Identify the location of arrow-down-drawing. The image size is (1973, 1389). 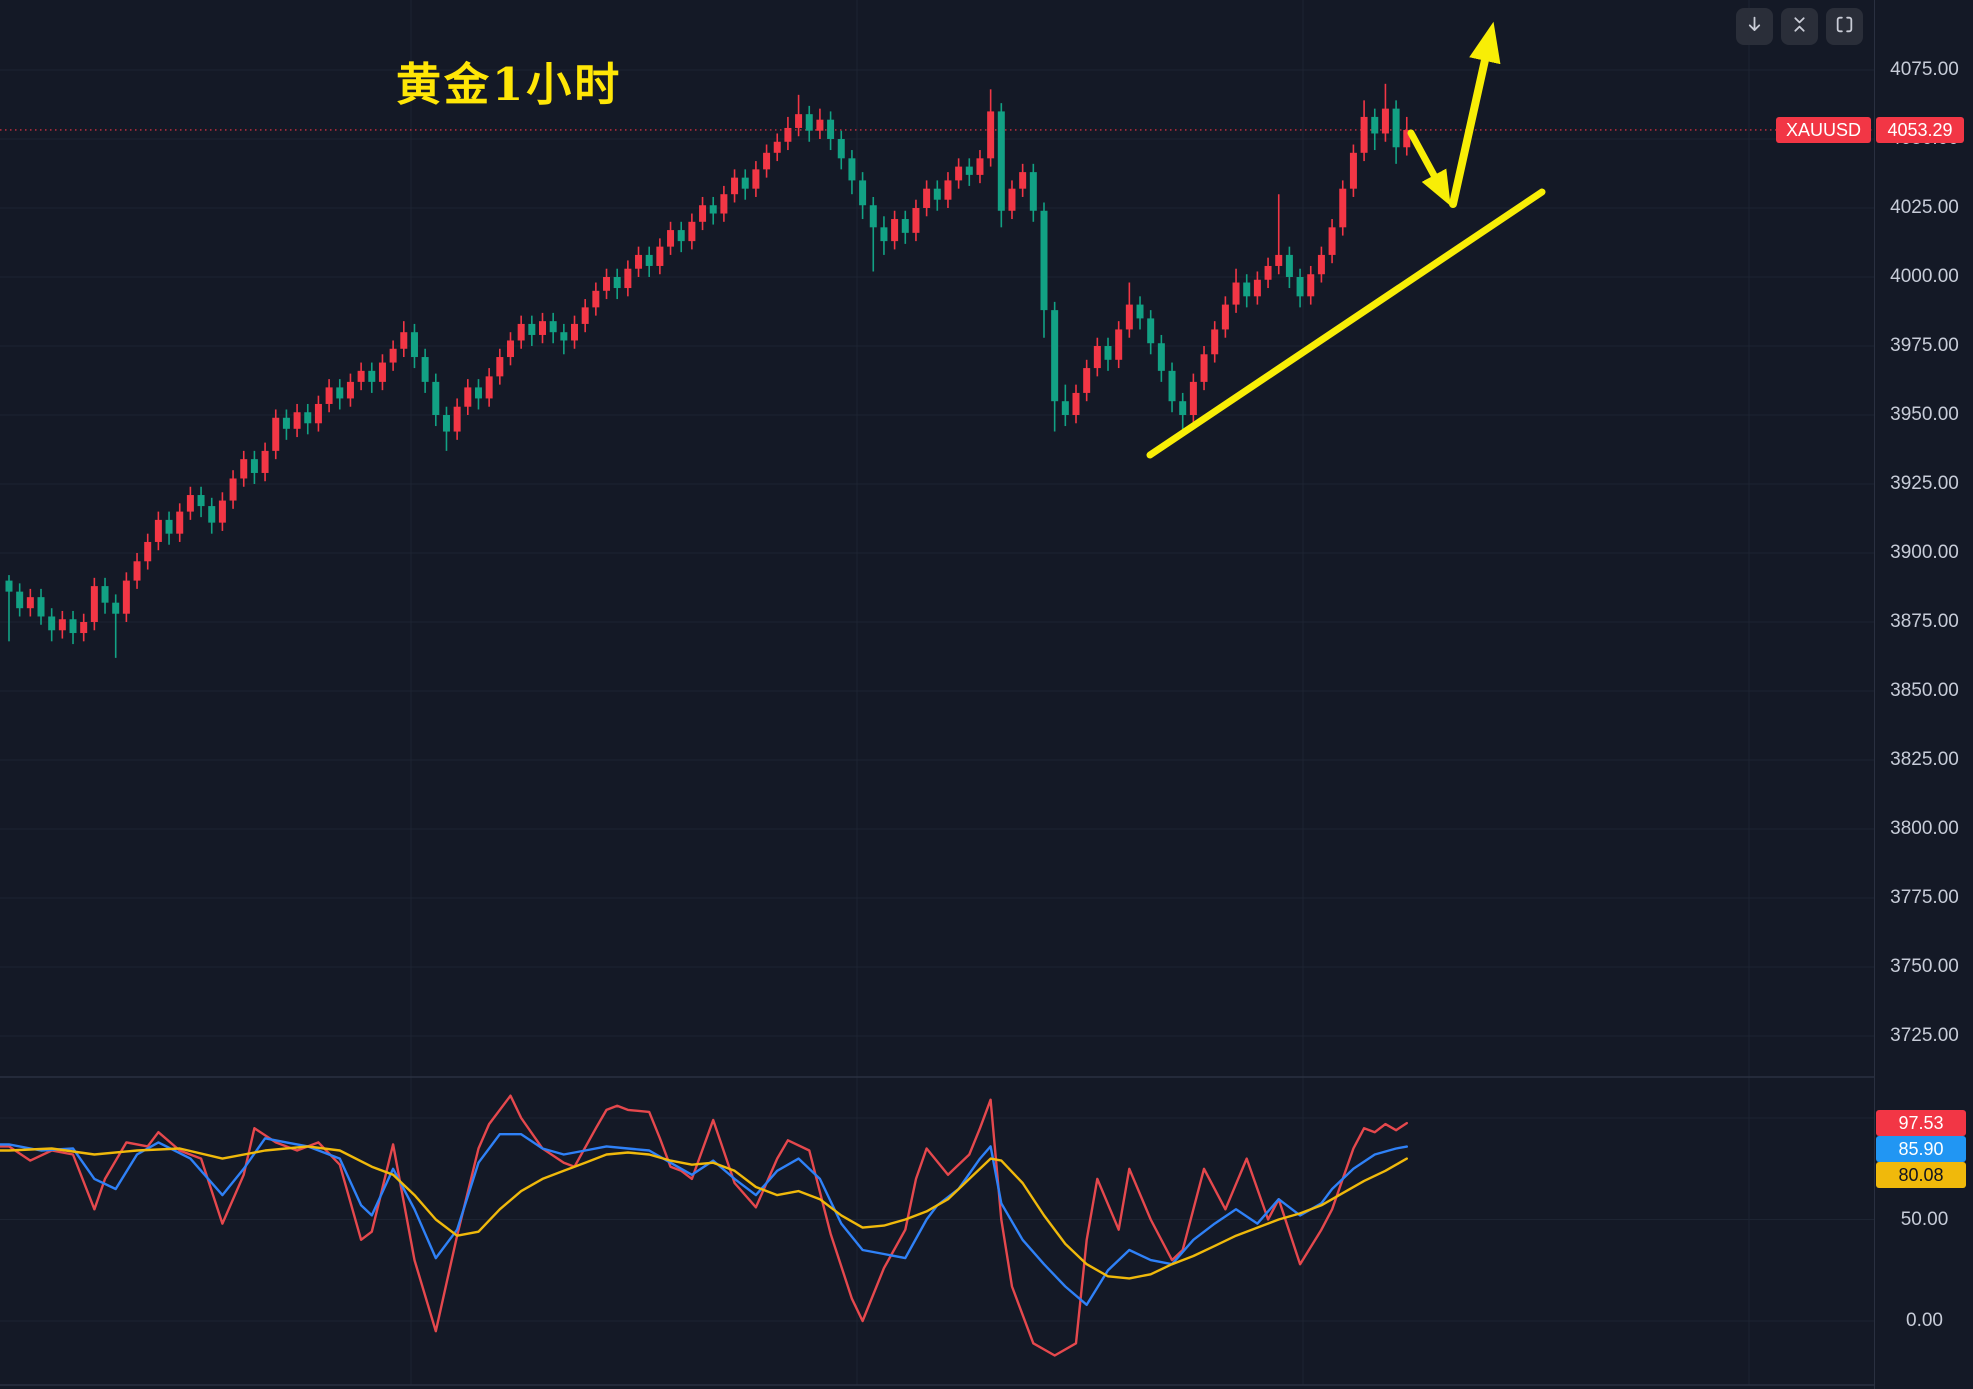
(1429, 167).